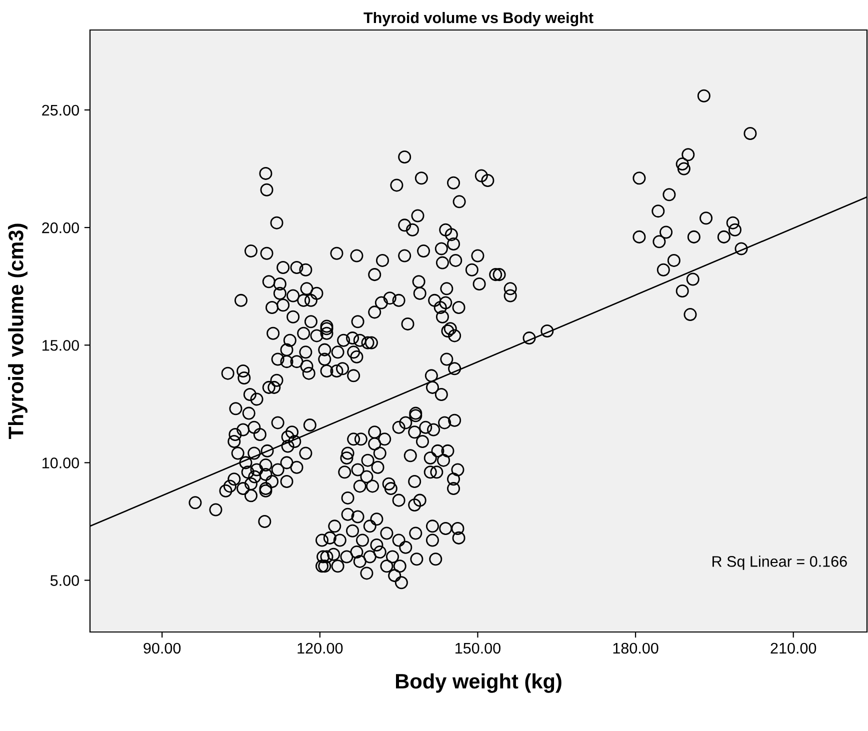  Describe the element at coordinates (64, 580) in the screenshot. I see `y-tick-label: 5.00` at that location.